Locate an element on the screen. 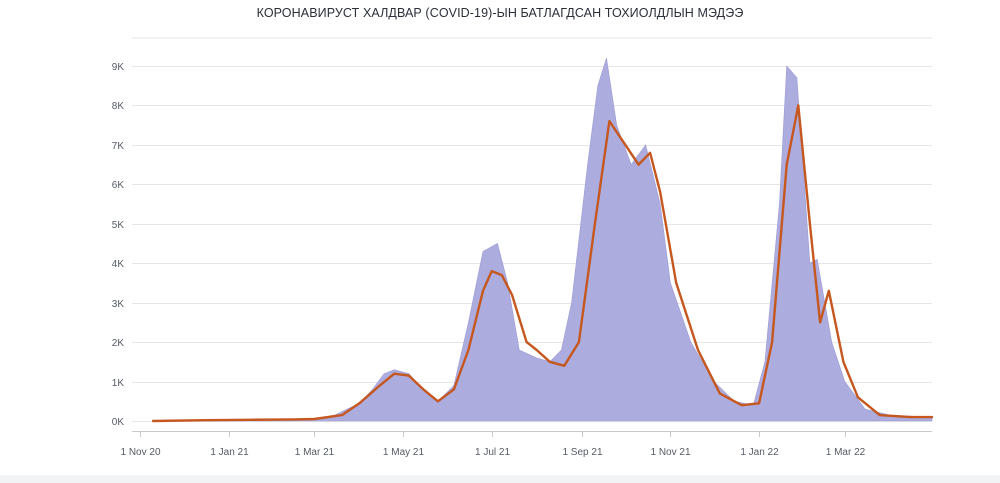 The image size is (1000, 483). bottom-band is located at coordinates (500, 479).